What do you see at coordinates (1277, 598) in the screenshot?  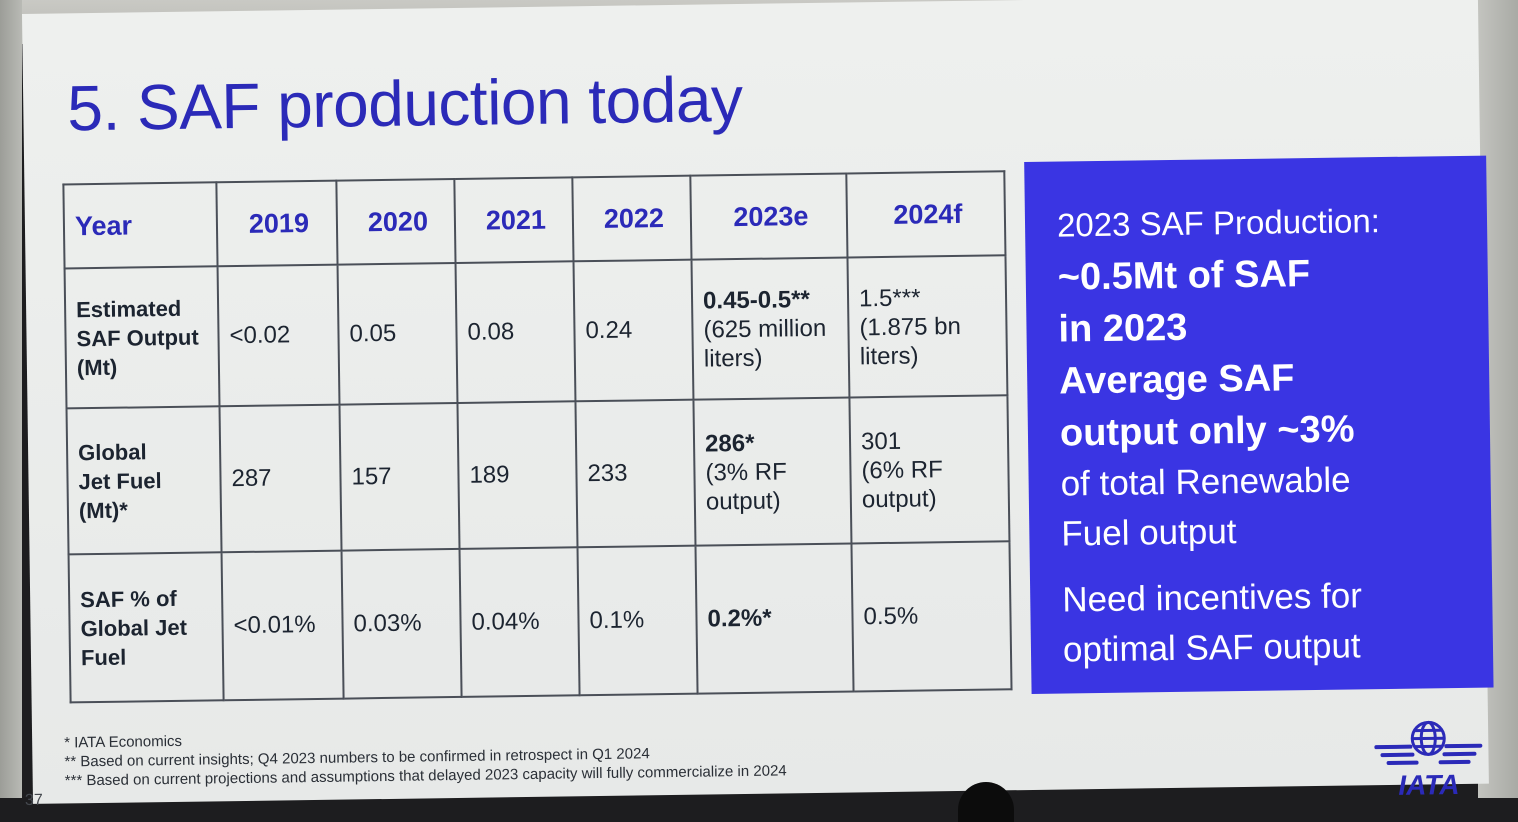 I see `callout-text: Need incentives for` at bounding box center [1277, 598].